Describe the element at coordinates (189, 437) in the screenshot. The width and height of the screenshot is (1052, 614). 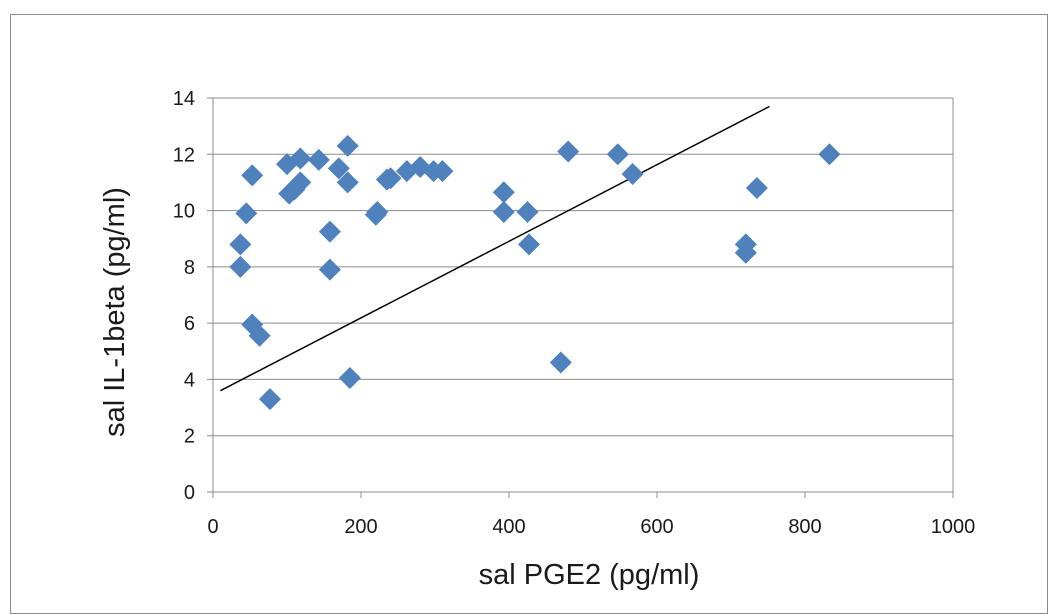
I see `y-tick-label: 2` at that location.